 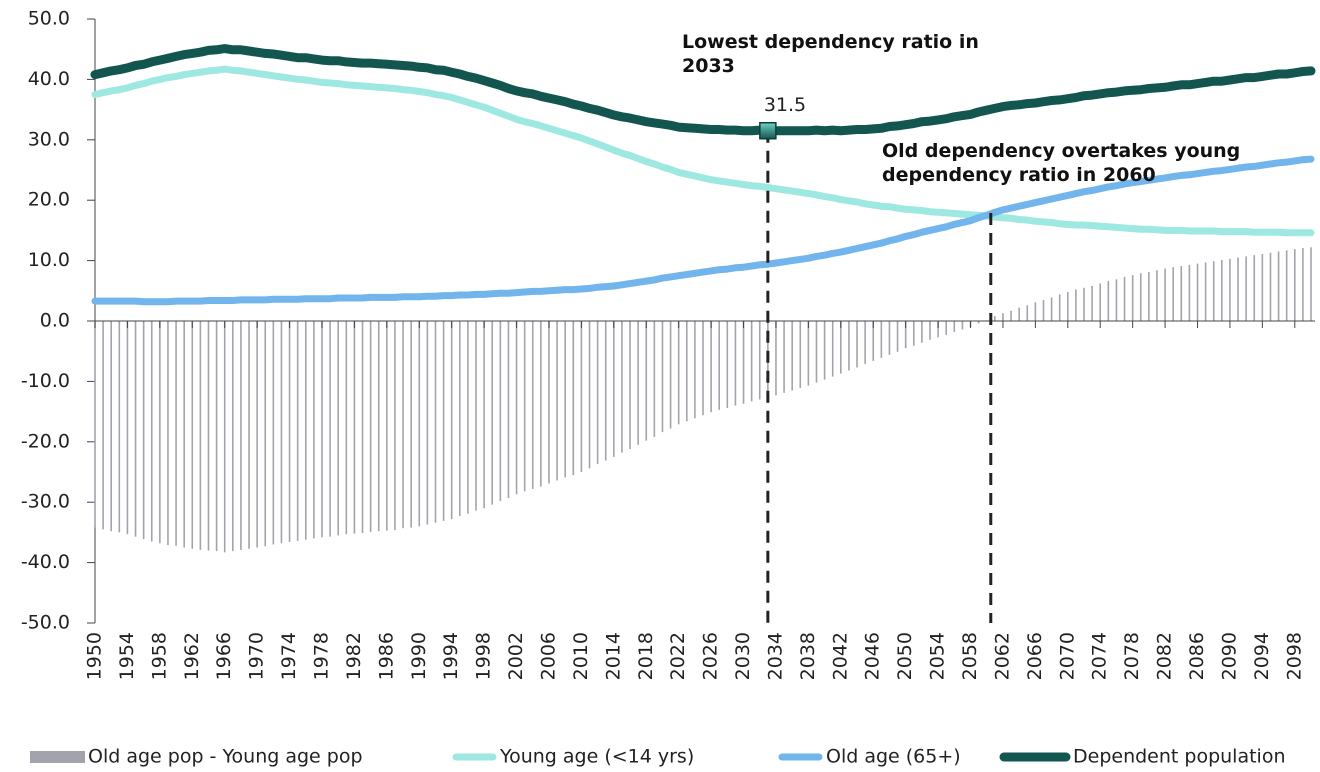 What do you see at coordinates (743, 656) in the screenshot?
I see `x-tick-label: 2030` at bounding box center [743, 656].